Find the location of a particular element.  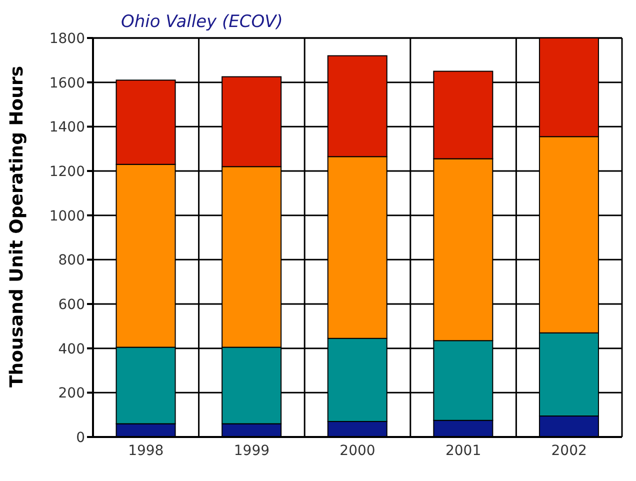

y-tick-label: 800 is located at coordinates (71, 260).